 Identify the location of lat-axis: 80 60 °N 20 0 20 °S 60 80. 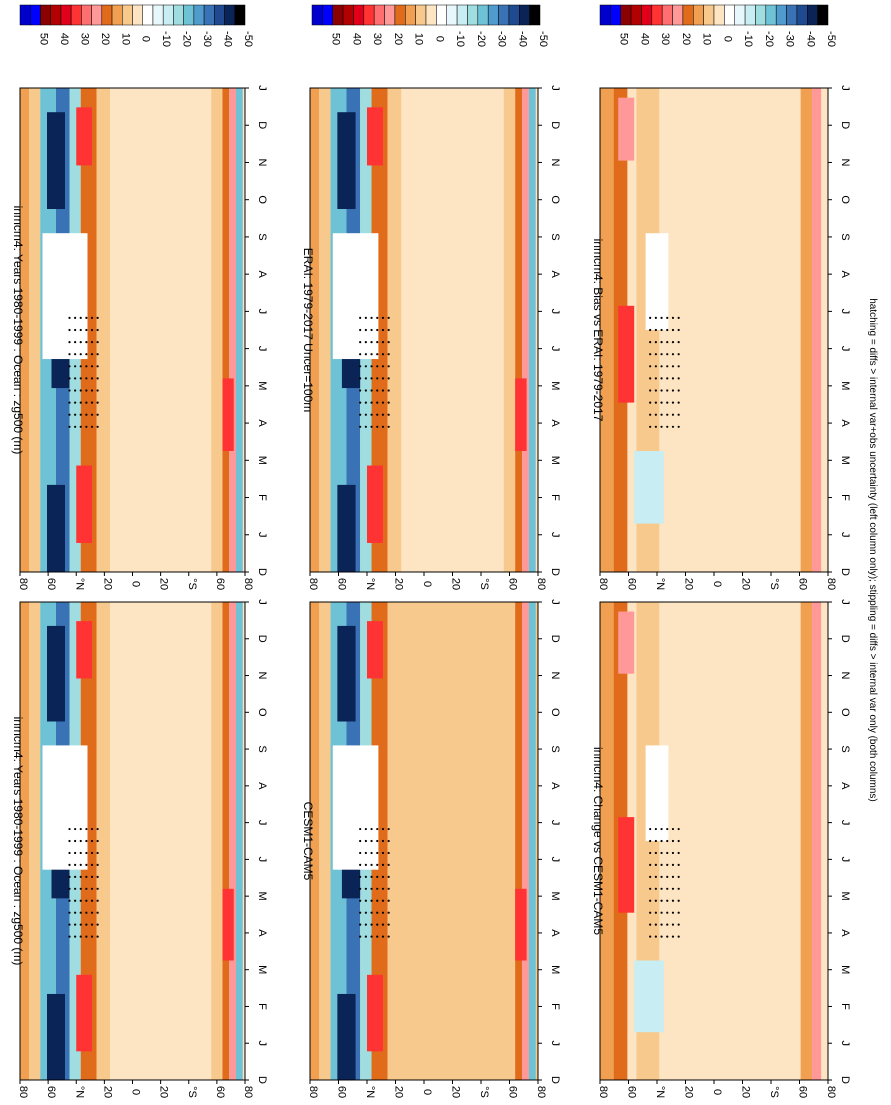
(717, 1089).